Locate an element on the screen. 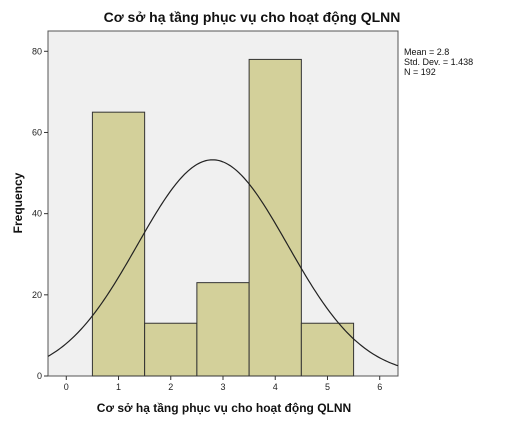 This screenshot has width=532, height=426. x-tick-label: 2 is located at coordinates (170, 387).